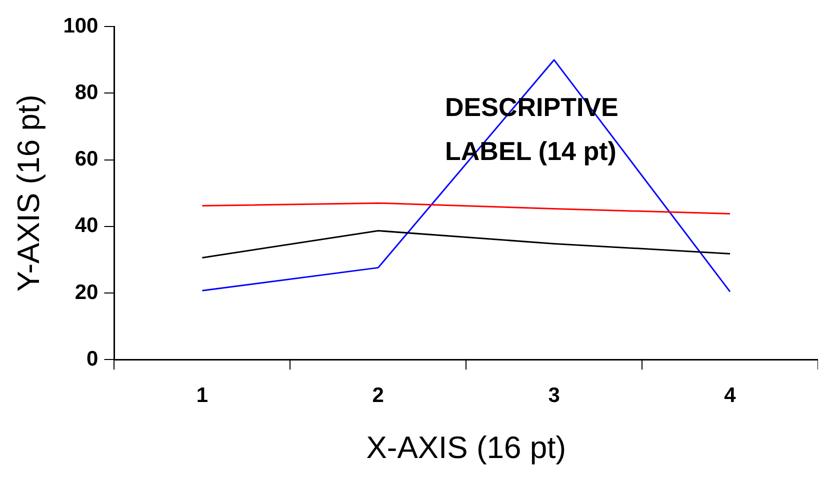 The height and width of the screenshot is (480, 826). Describe the element at coordinates (202, 395) in the screenshot. I see `x-tick-label: 1` at that location.